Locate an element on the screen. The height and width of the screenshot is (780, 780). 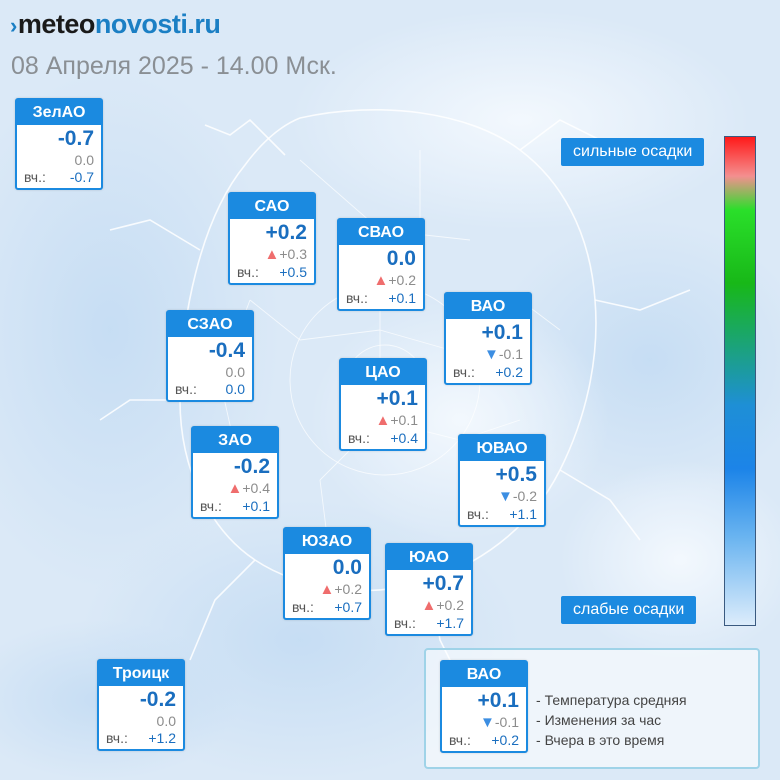
hour-change-value: +0.1 is located at coordinates (404, 420).